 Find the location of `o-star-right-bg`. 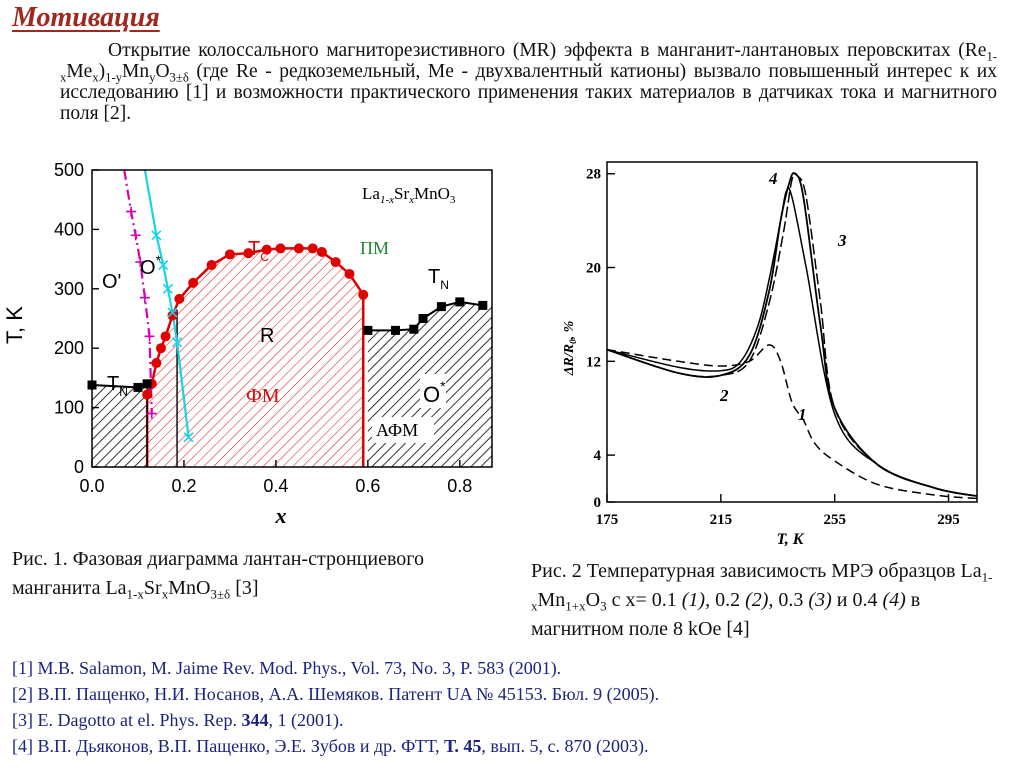

o-star-right-bg is located at coordinates (433, 391).